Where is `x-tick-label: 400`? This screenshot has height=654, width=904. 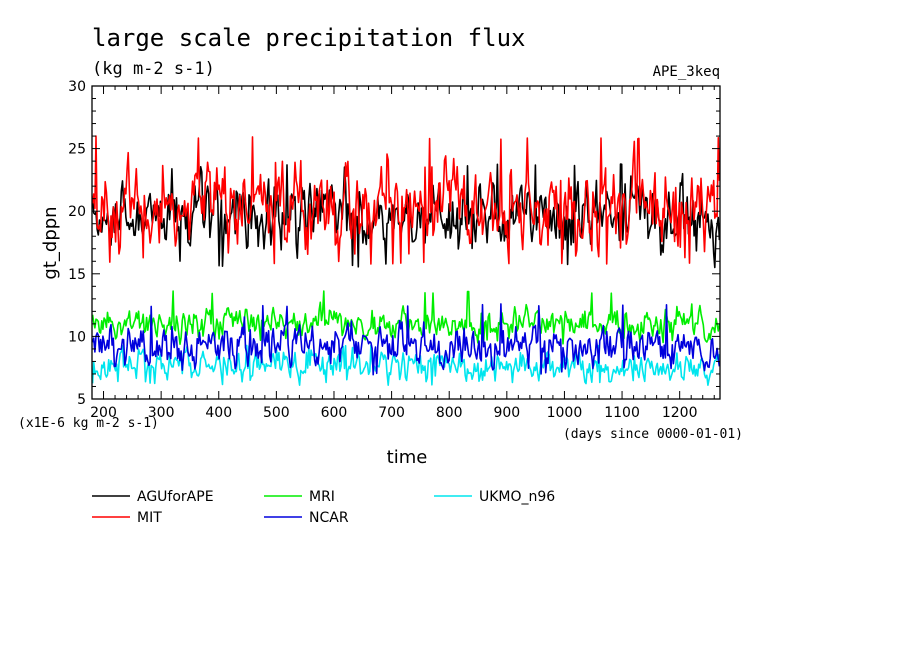 x-tick-label: 400 is located at coordinates (218, 413).